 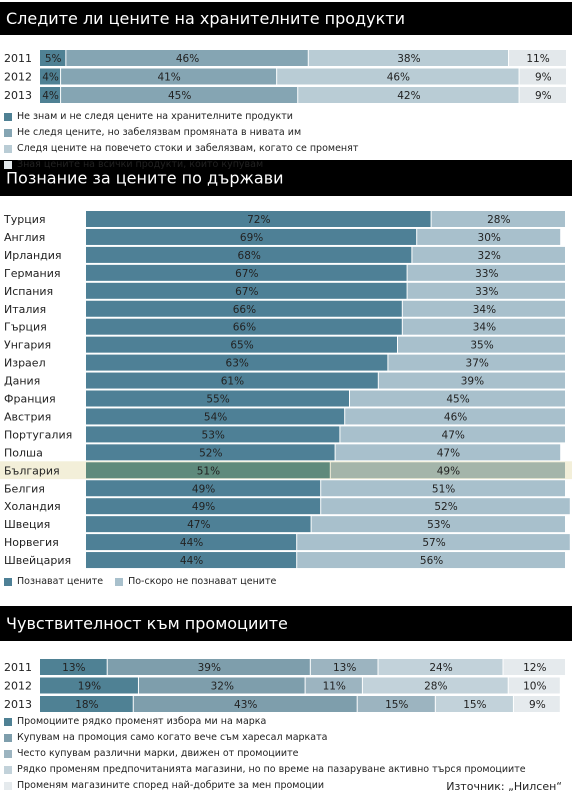 What do you see at coordinates (504, 786) in the screenshot?
I see `source-note: Източник: „Нилсен“` at bounding box center [504, 786].